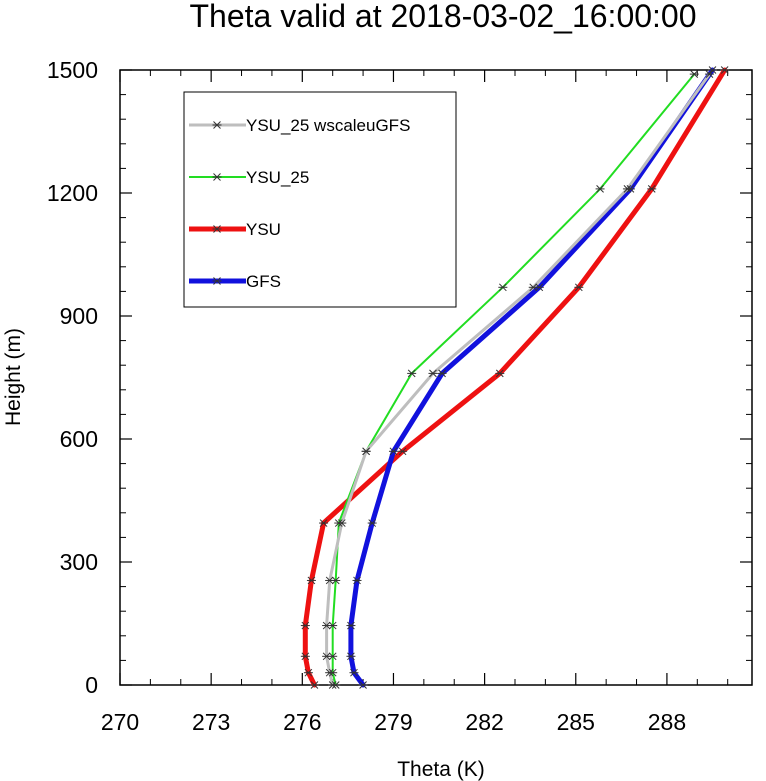 The height and width of the screenshot is (781, 766). I want to click on y-axis-label: Height (m), so click(13, 377).